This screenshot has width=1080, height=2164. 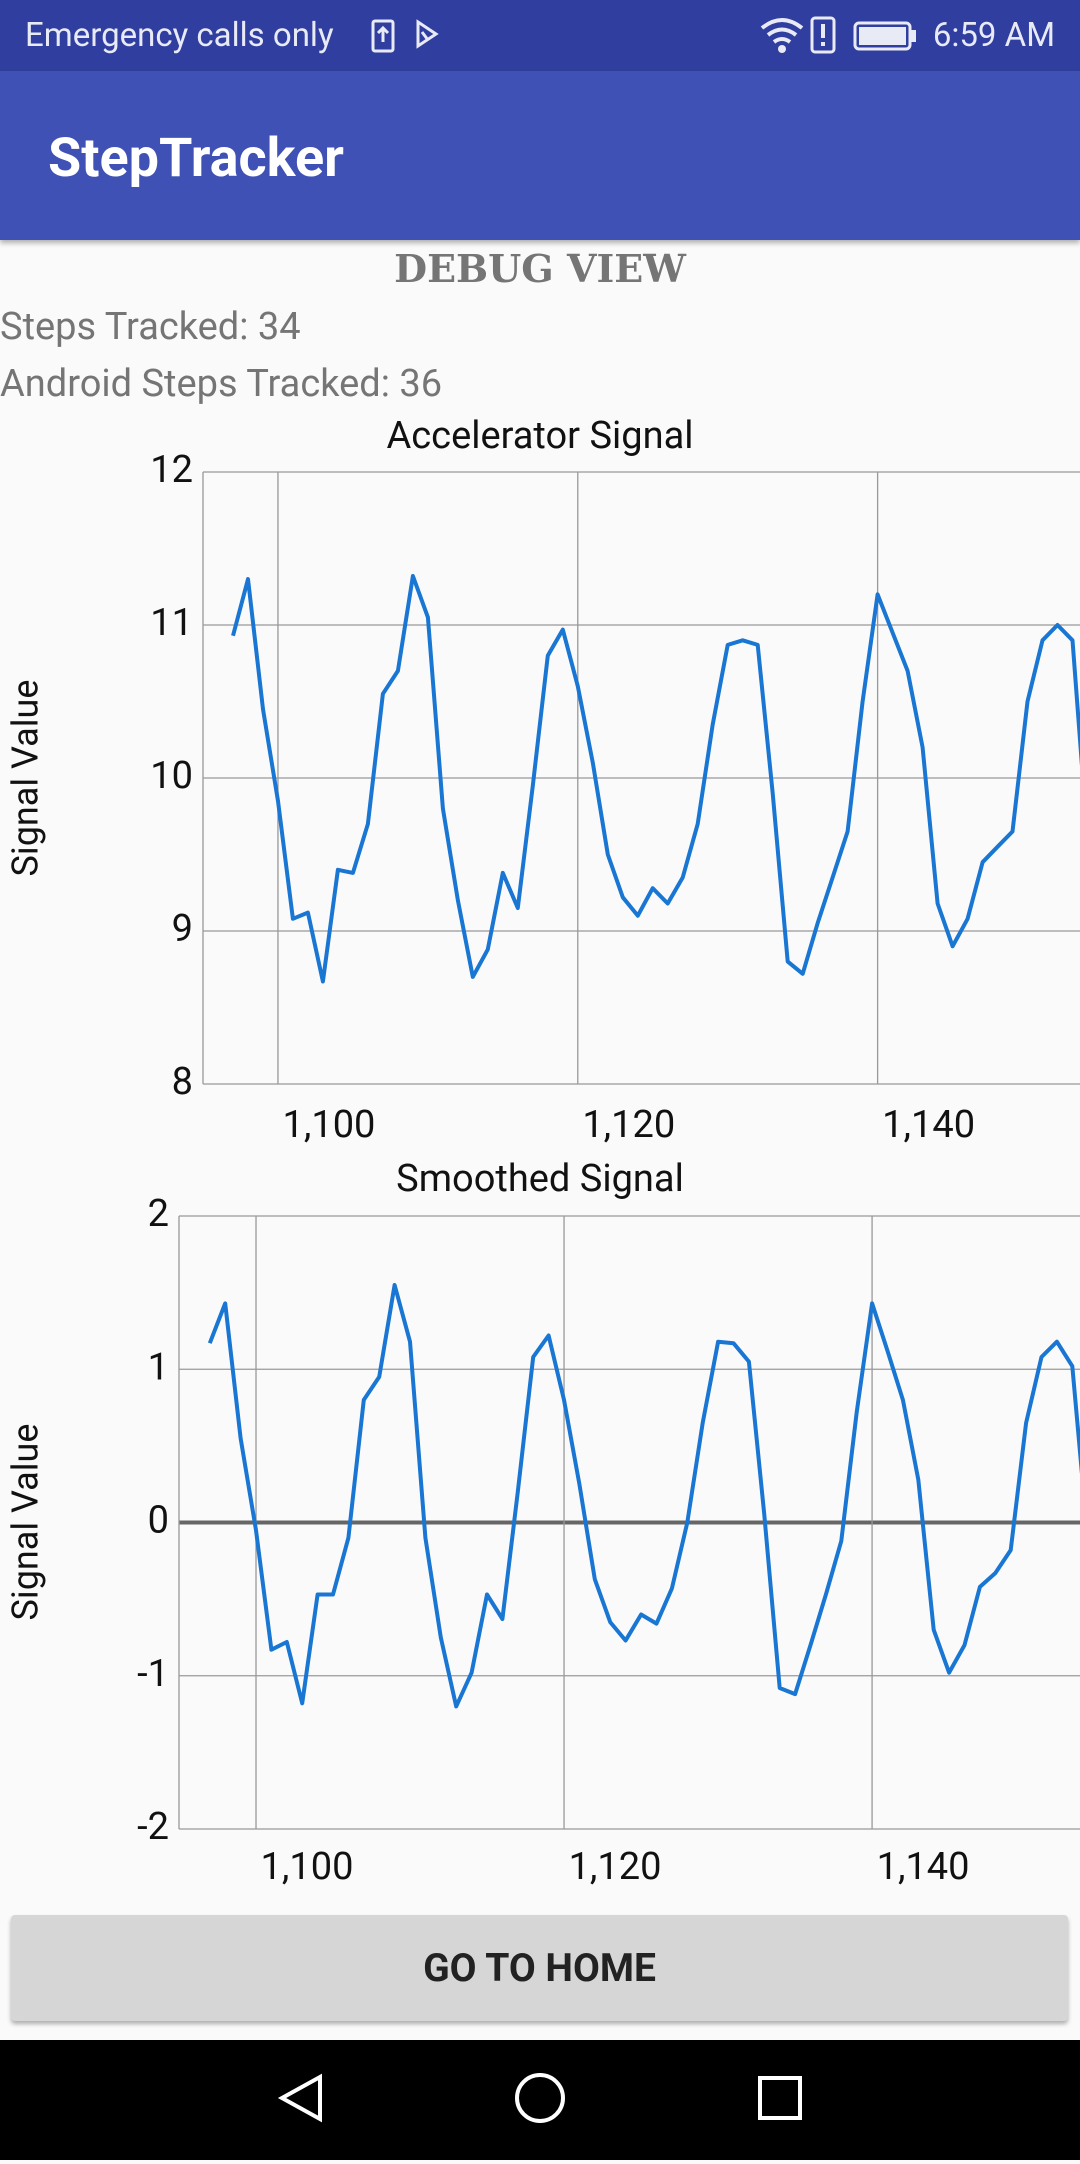 What do you see at coordinates (780, 2098) in the screenshot?
I see `recents-button` at bounding box center [780, 2098].